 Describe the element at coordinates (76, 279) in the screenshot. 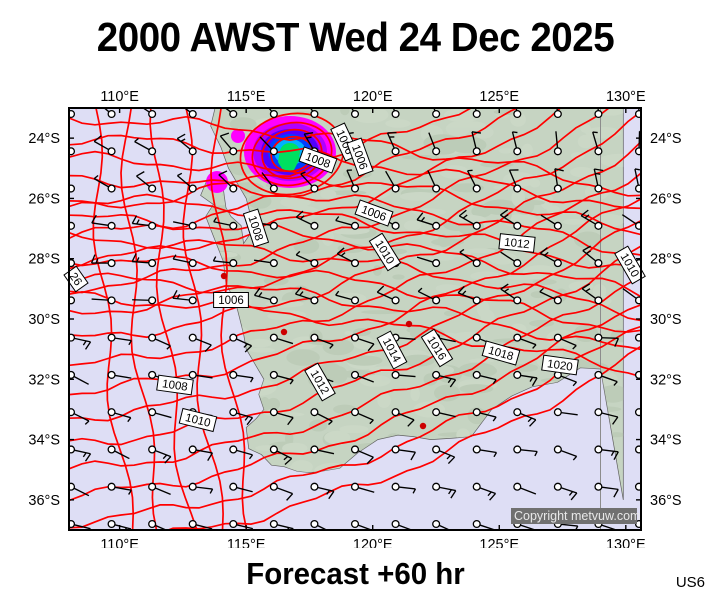

I see `isobar-label: 26` at that location.